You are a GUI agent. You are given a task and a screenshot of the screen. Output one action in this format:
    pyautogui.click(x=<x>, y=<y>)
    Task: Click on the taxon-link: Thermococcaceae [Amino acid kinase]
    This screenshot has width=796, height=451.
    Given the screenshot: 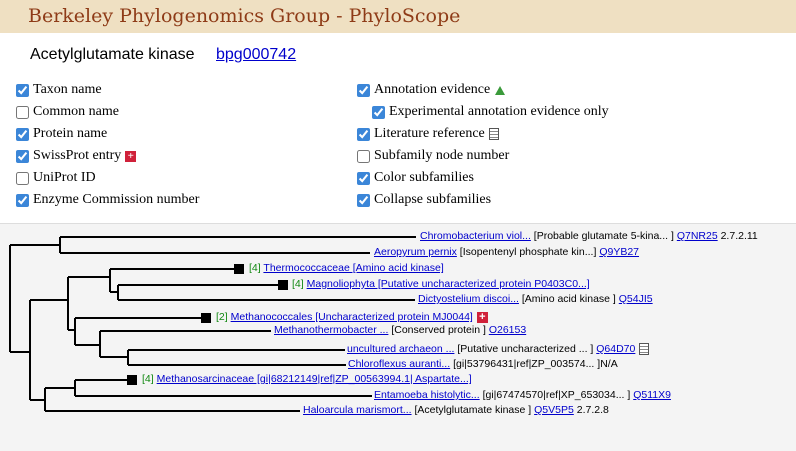 What is the action you would take?
    pyautogui.click(x=353, y=268)
    